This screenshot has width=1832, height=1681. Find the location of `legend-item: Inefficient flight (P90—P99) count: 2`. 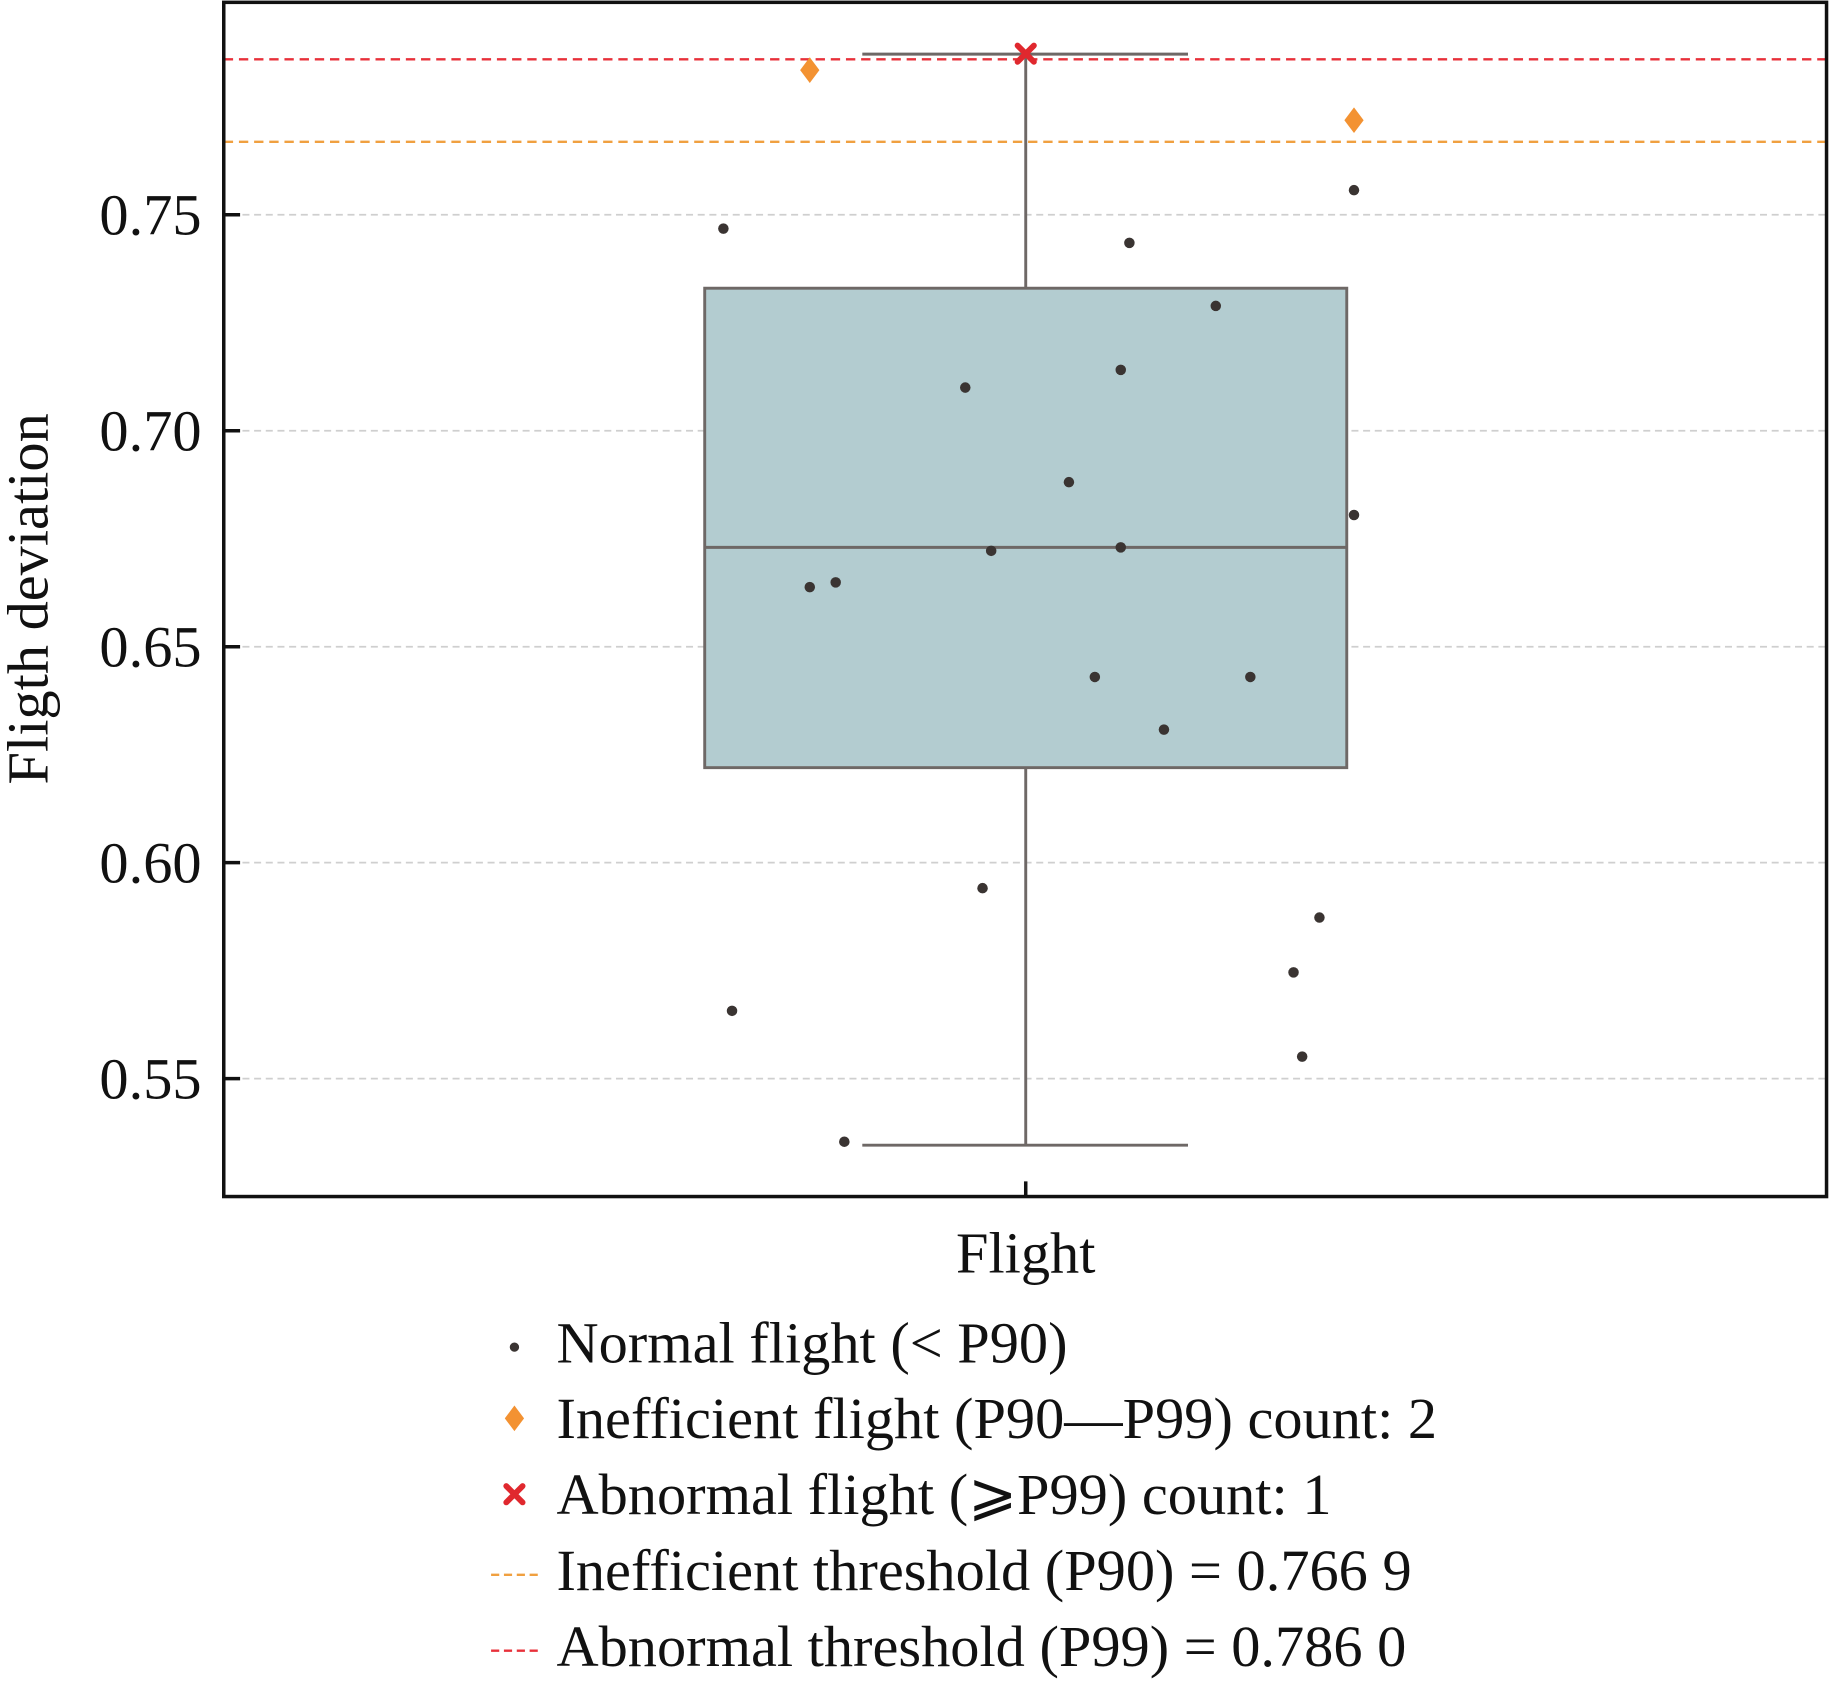

legend-item: Inefficient flight (P90—P99) count: 2 is located at coordinates (970, 1418).